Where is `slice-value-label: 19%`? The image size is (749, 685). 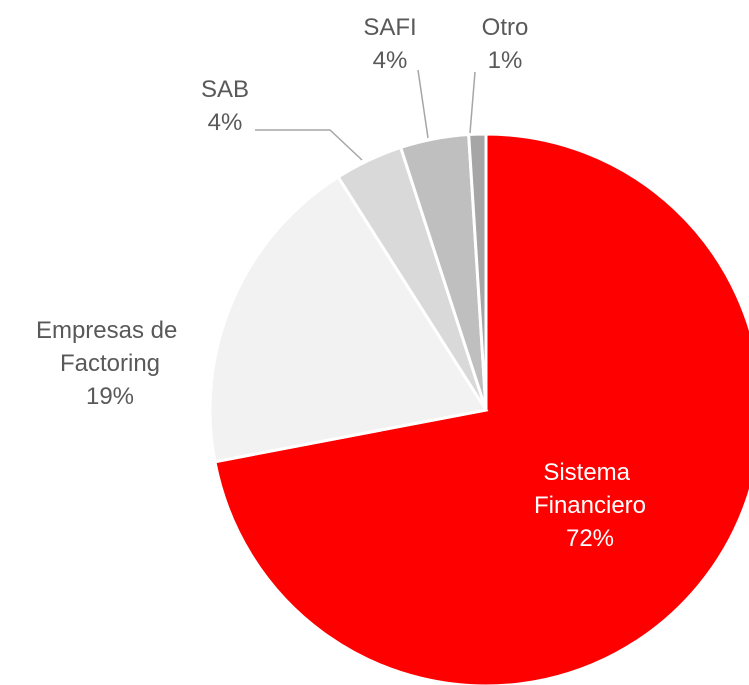
slice-value-label: 19% is located at coordinates (110, 396).